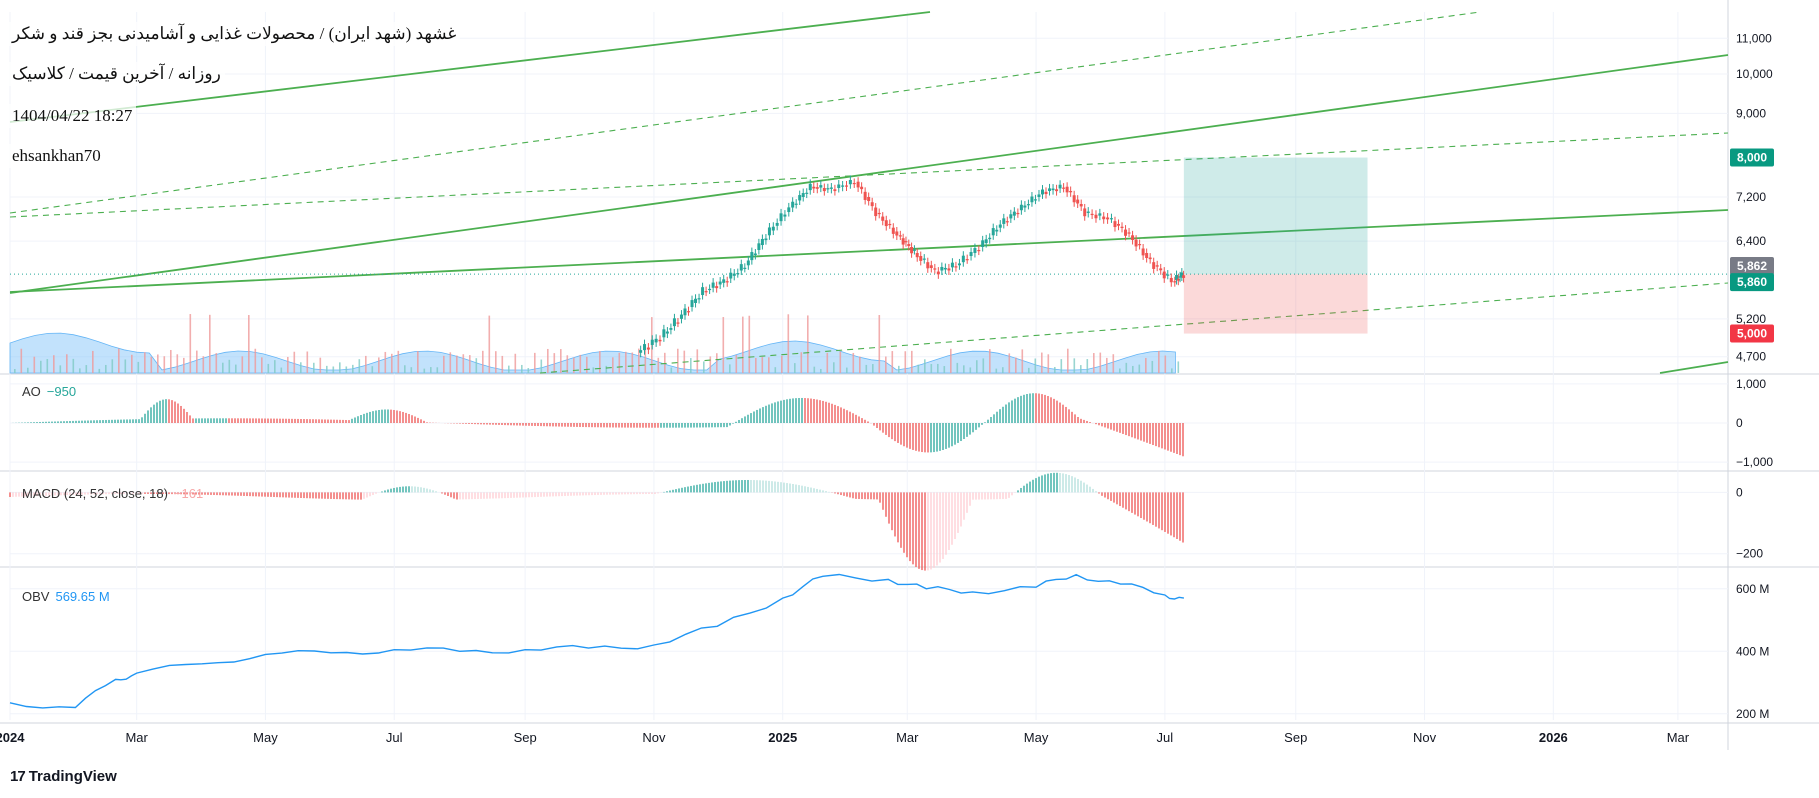  Describe the element at coordinates (72, 116) in the screenshot. I see `chart-timestamp: 1404/04/22 18:27` at that location.